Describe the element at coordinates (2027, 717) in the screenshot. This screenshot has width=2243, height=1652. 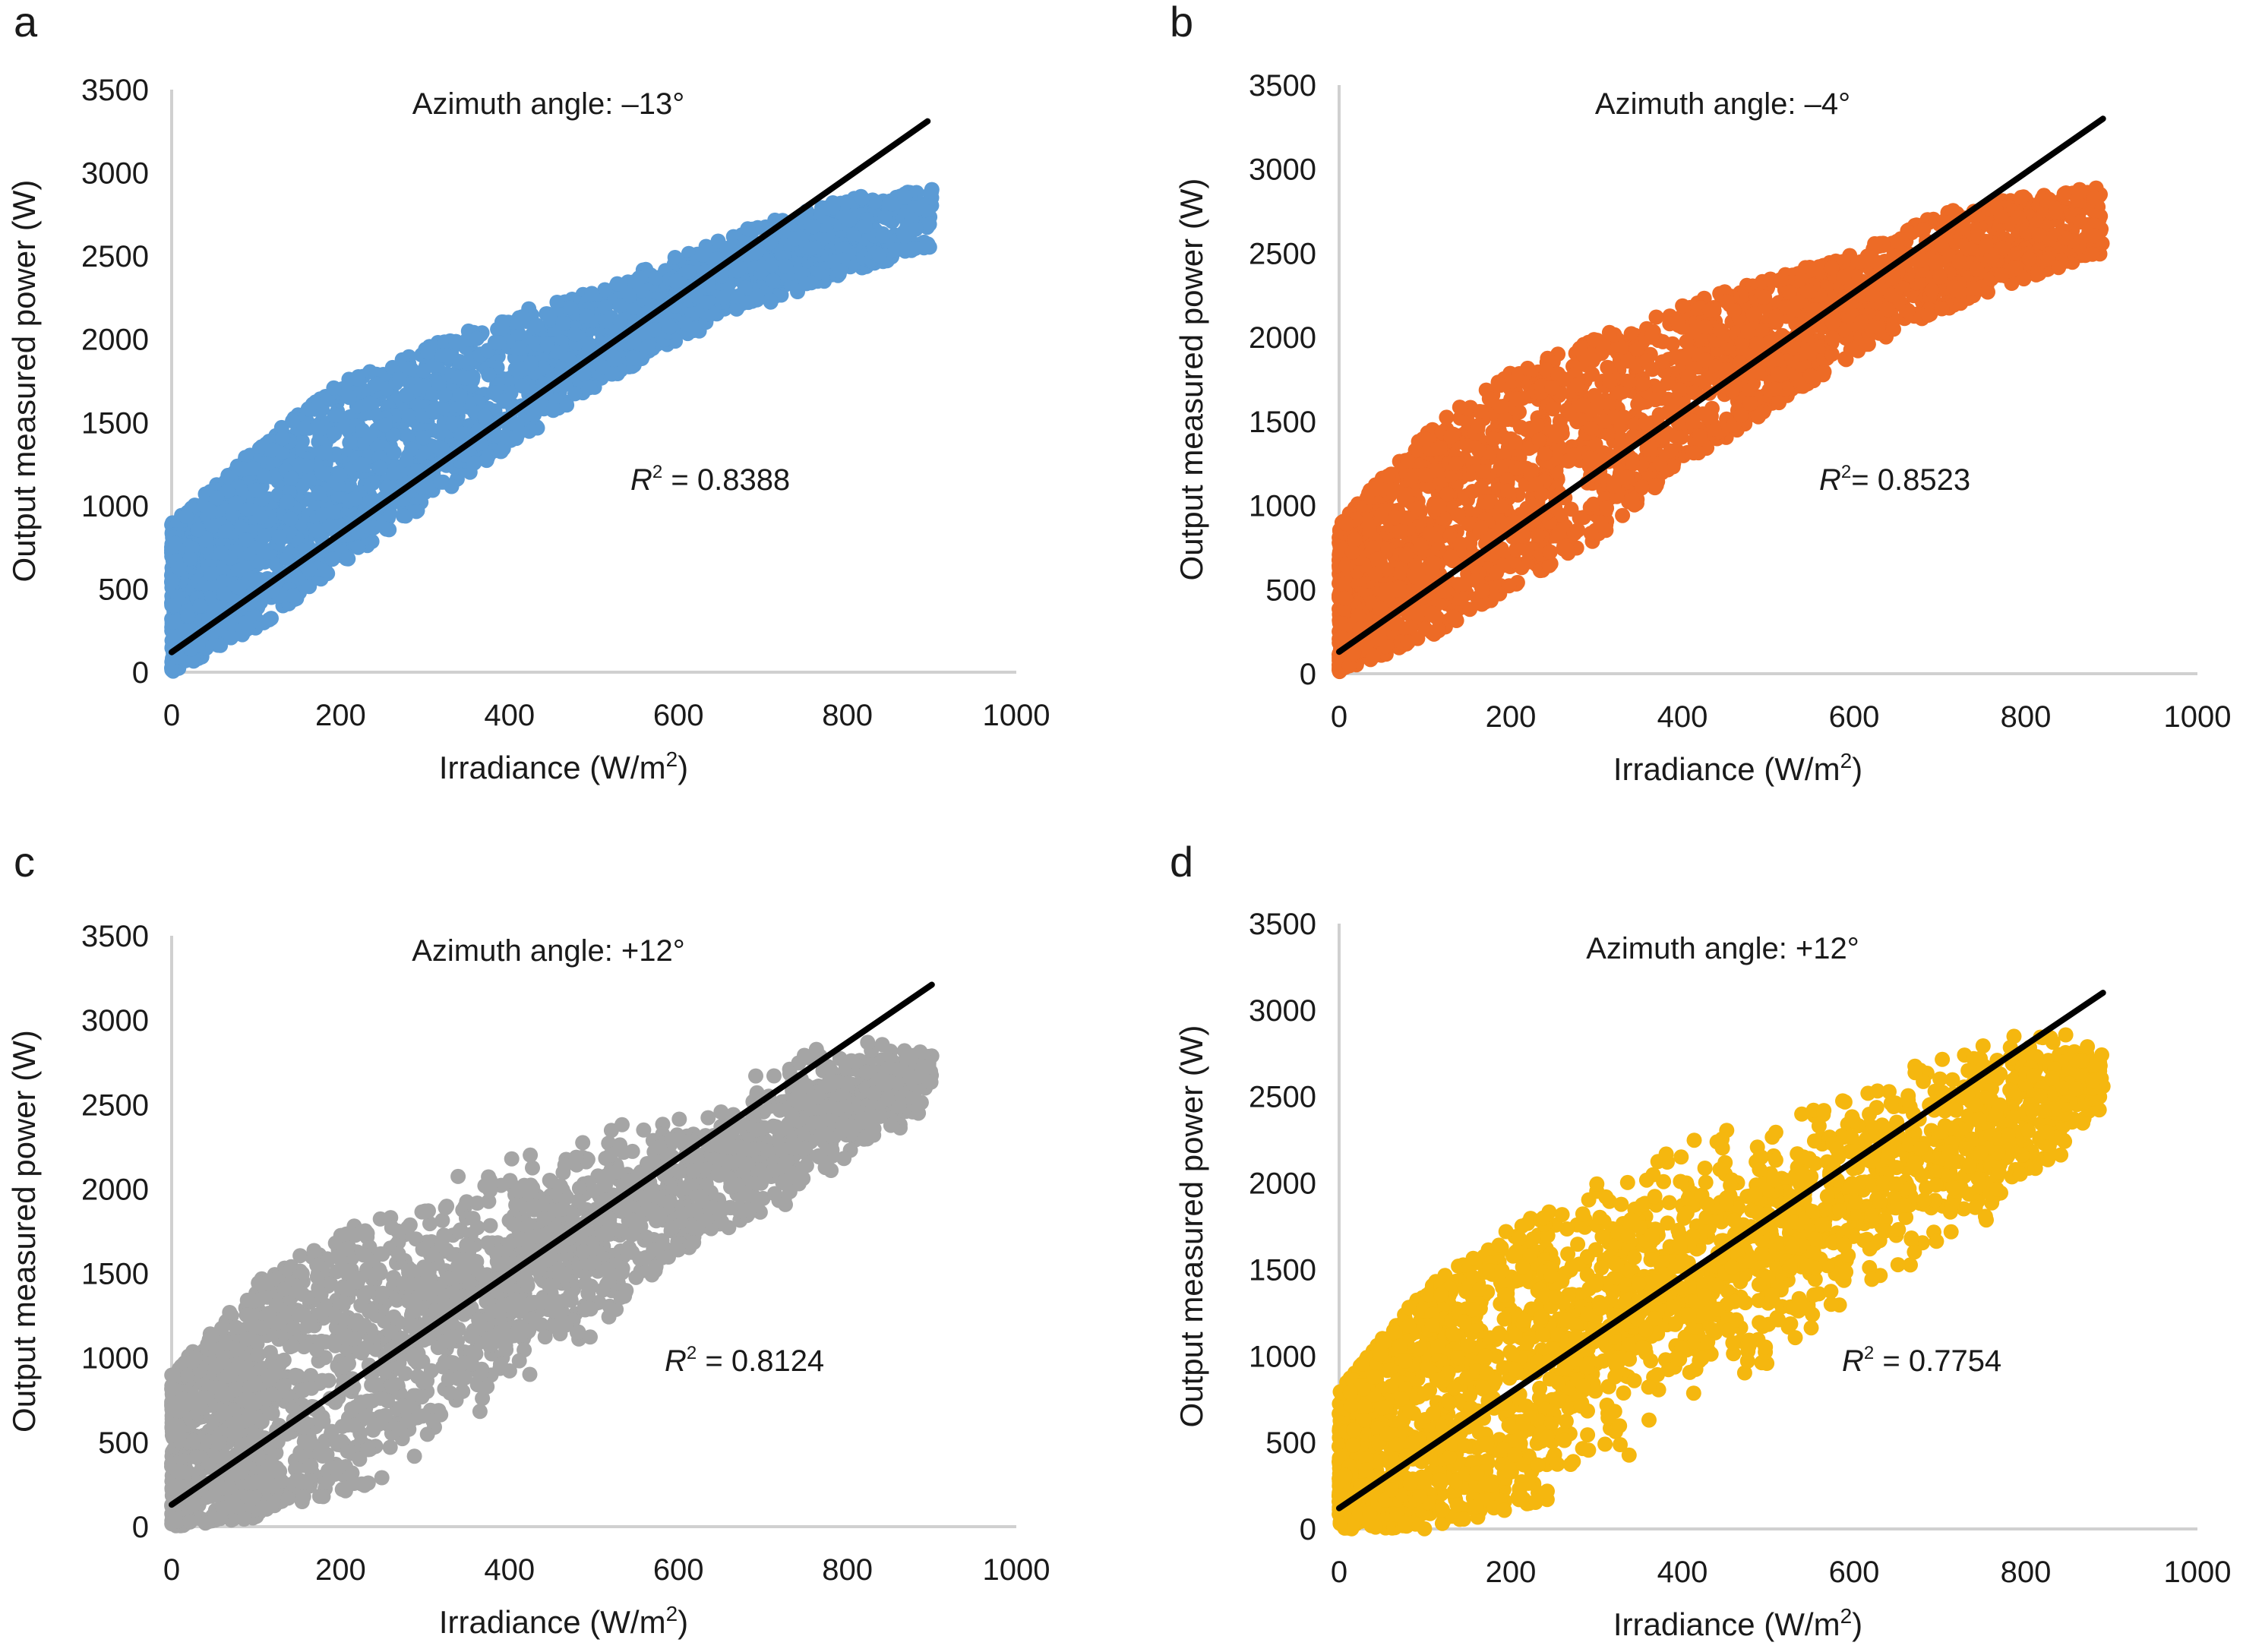
I see `x-tick-label: 800` at that location.